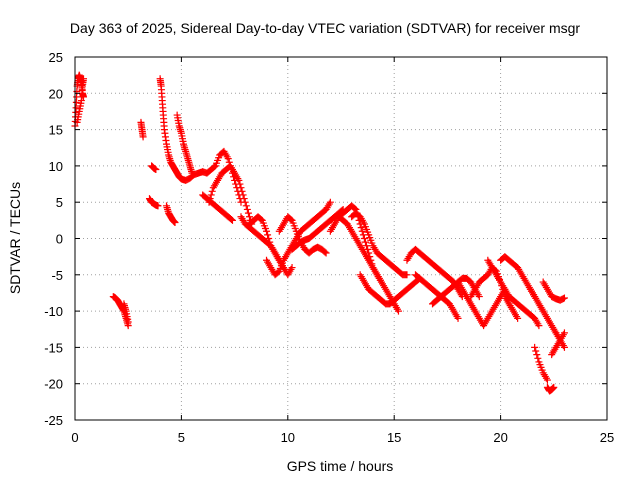  What do you see at coordinates (500, 437) in the screenshot?
I see `x-tick-label: 20` at bounding box center [500, 437].